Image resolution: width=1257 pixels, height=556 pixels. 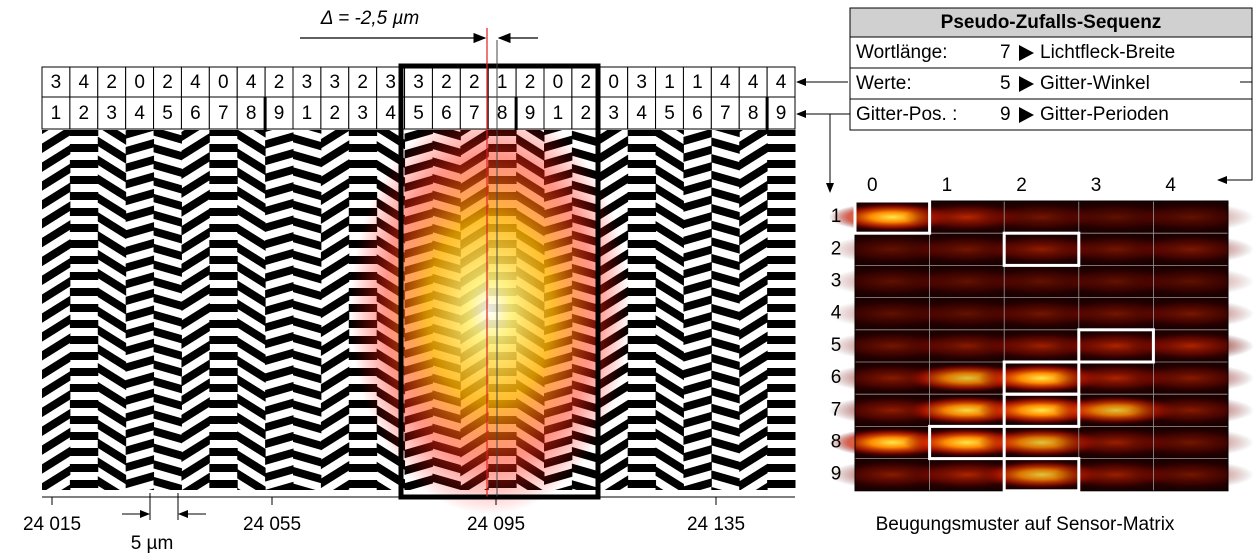 I want to click on table-title: Pseudo-Zufalls-Sequenz, so click(x=1051, y=22).